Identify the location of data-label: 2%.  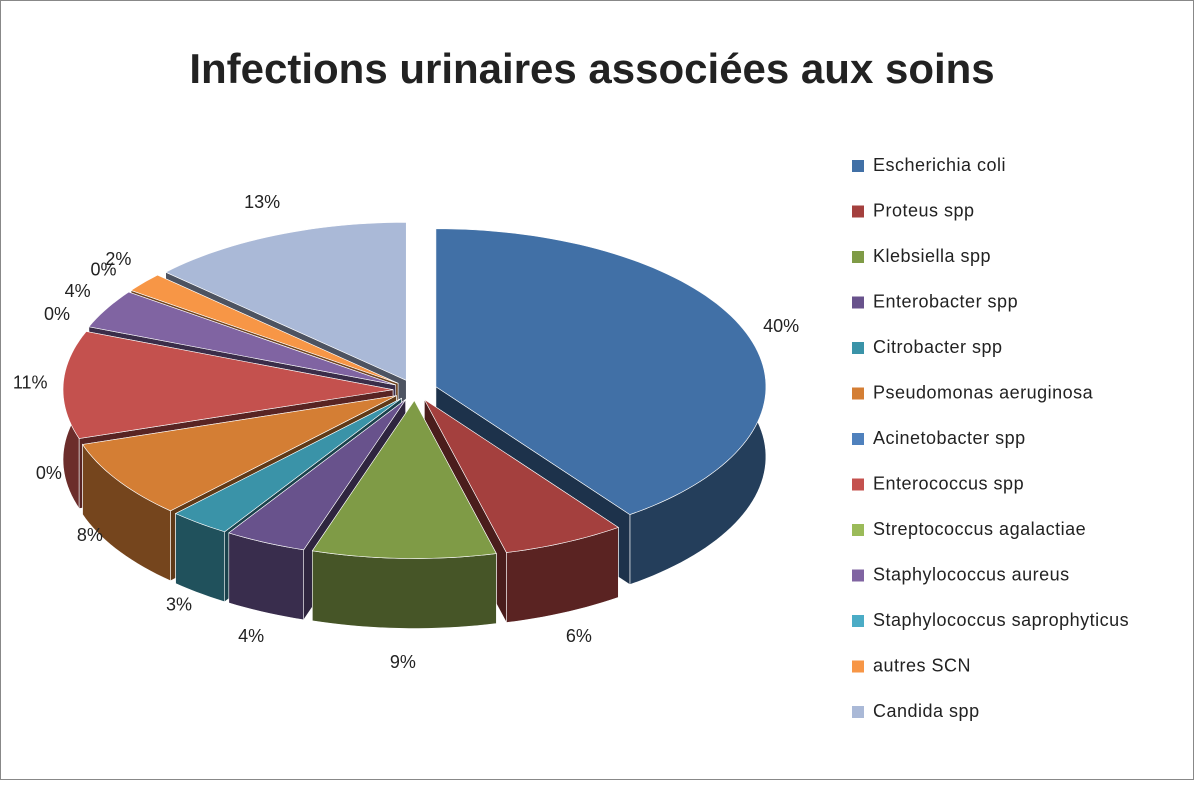
(118, 259).